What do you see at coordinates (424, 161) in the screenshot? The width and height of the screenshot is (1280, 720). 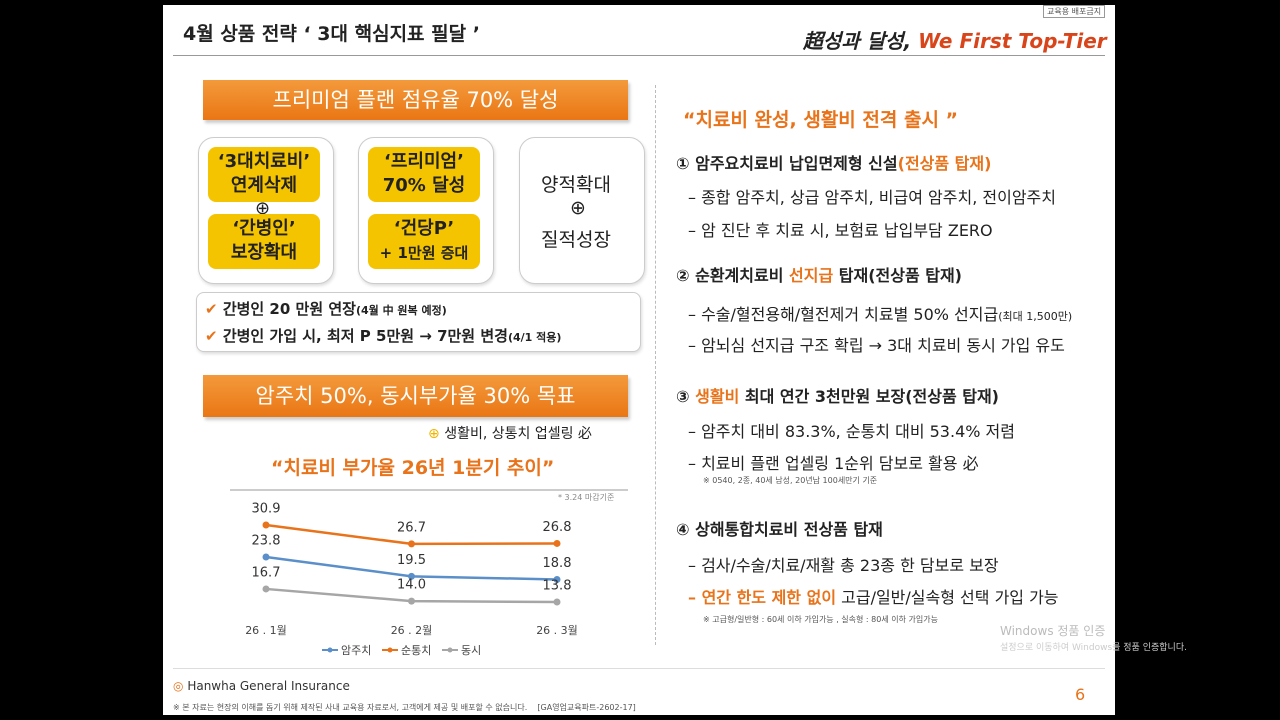 I see `tag-line: ‘프리미엄’` at bounding box center [424, 161].